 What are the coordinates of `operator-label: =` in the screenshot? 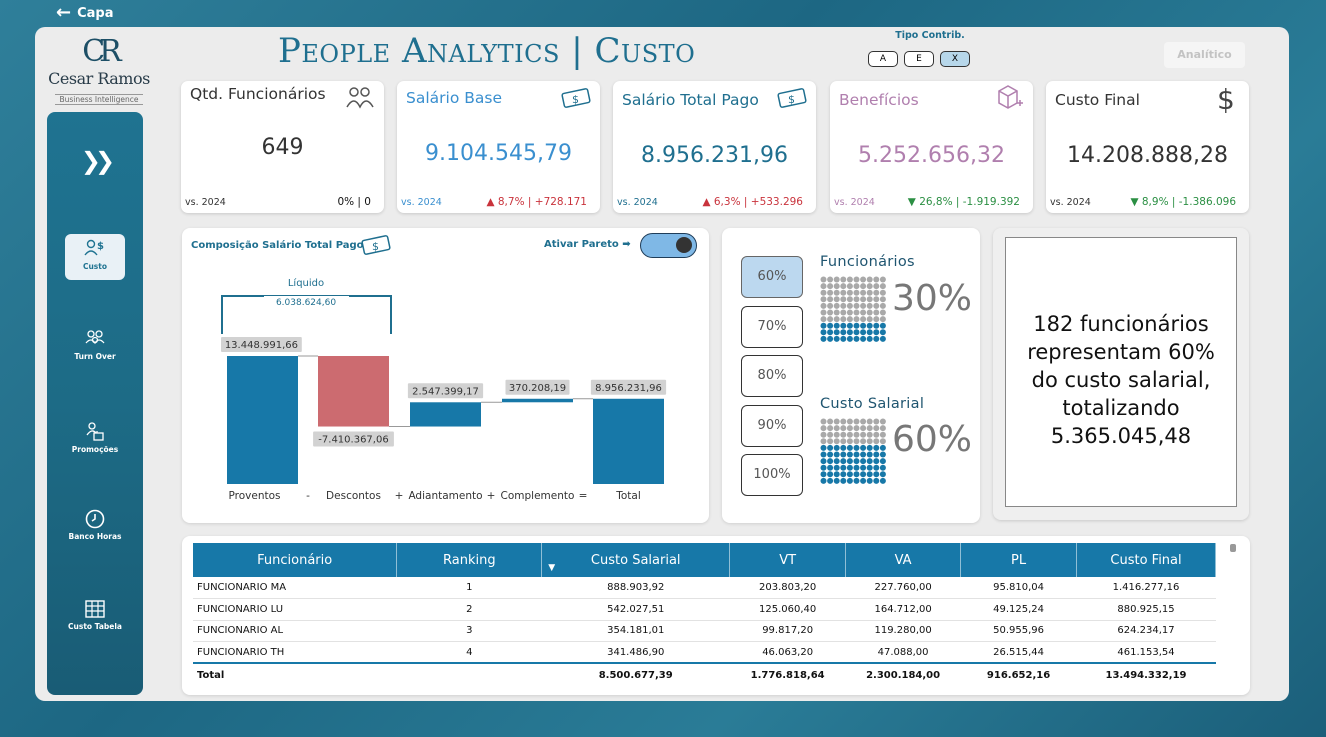 It's located at (583, 496).